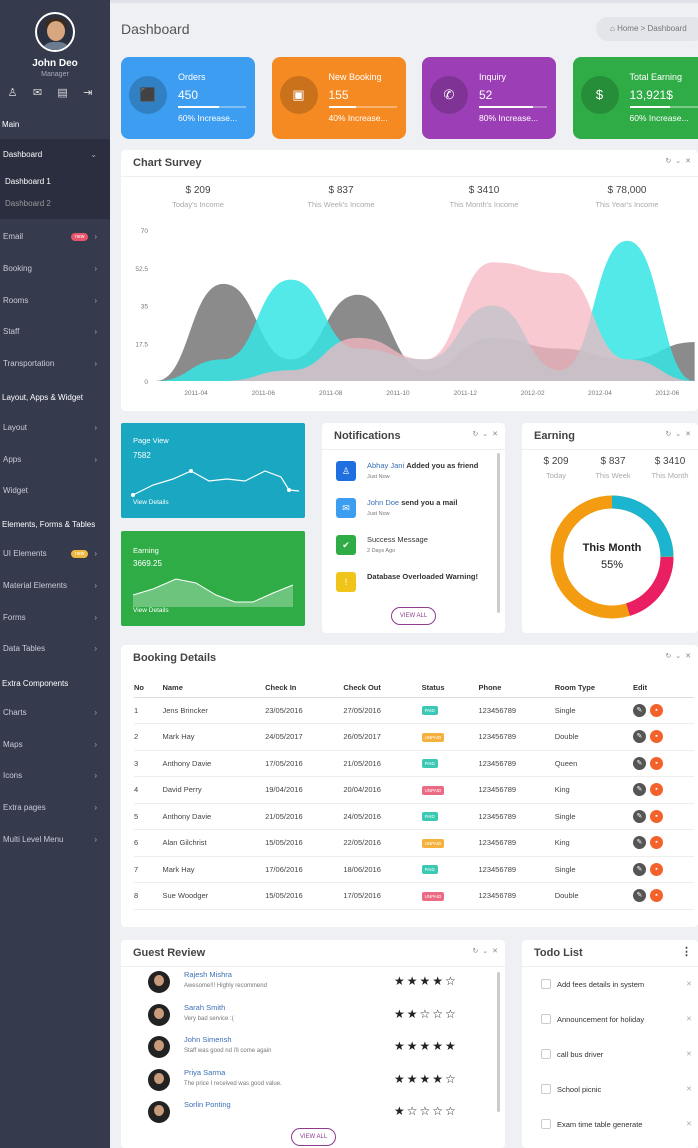 The height and width of the screenshot is (1148, 698). Describe the element at coordinates (298, 95) in the screenshot. I see `briefcase-icon: ▣` at that location.